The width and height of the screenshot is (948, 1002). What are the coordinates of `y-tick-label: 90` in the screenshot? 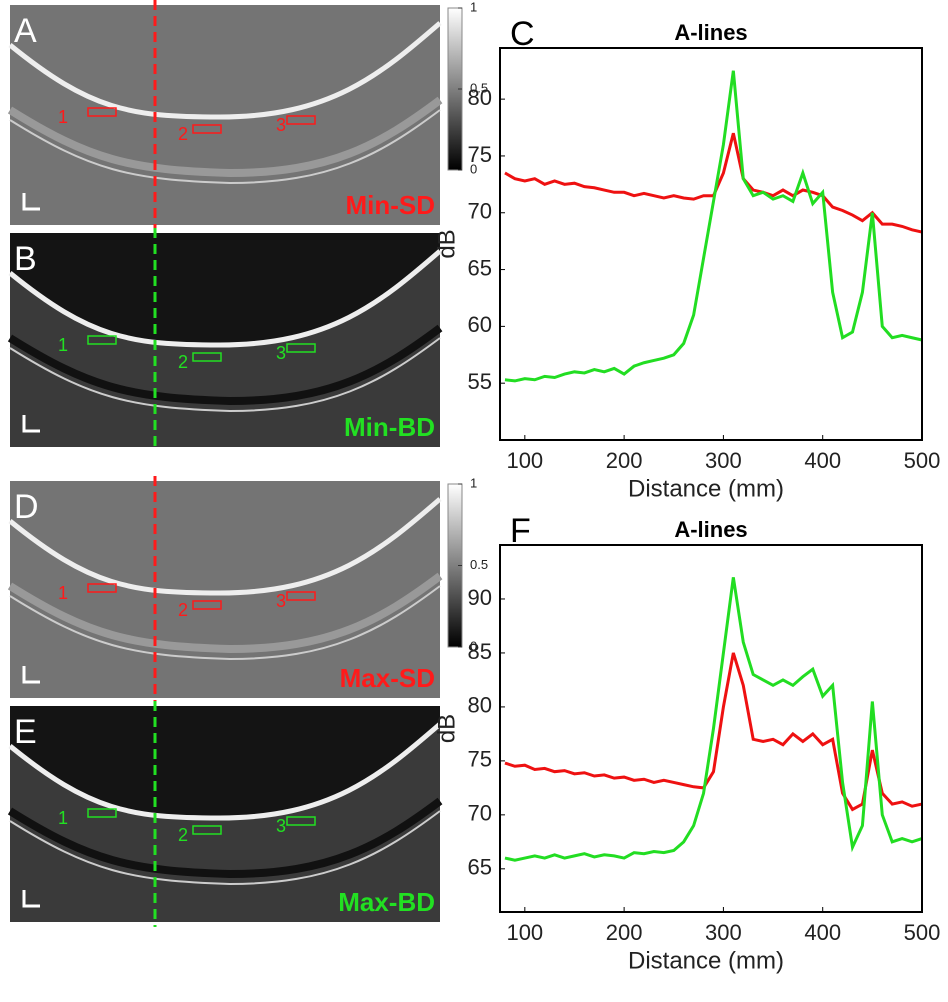 It's located at (480, 597).